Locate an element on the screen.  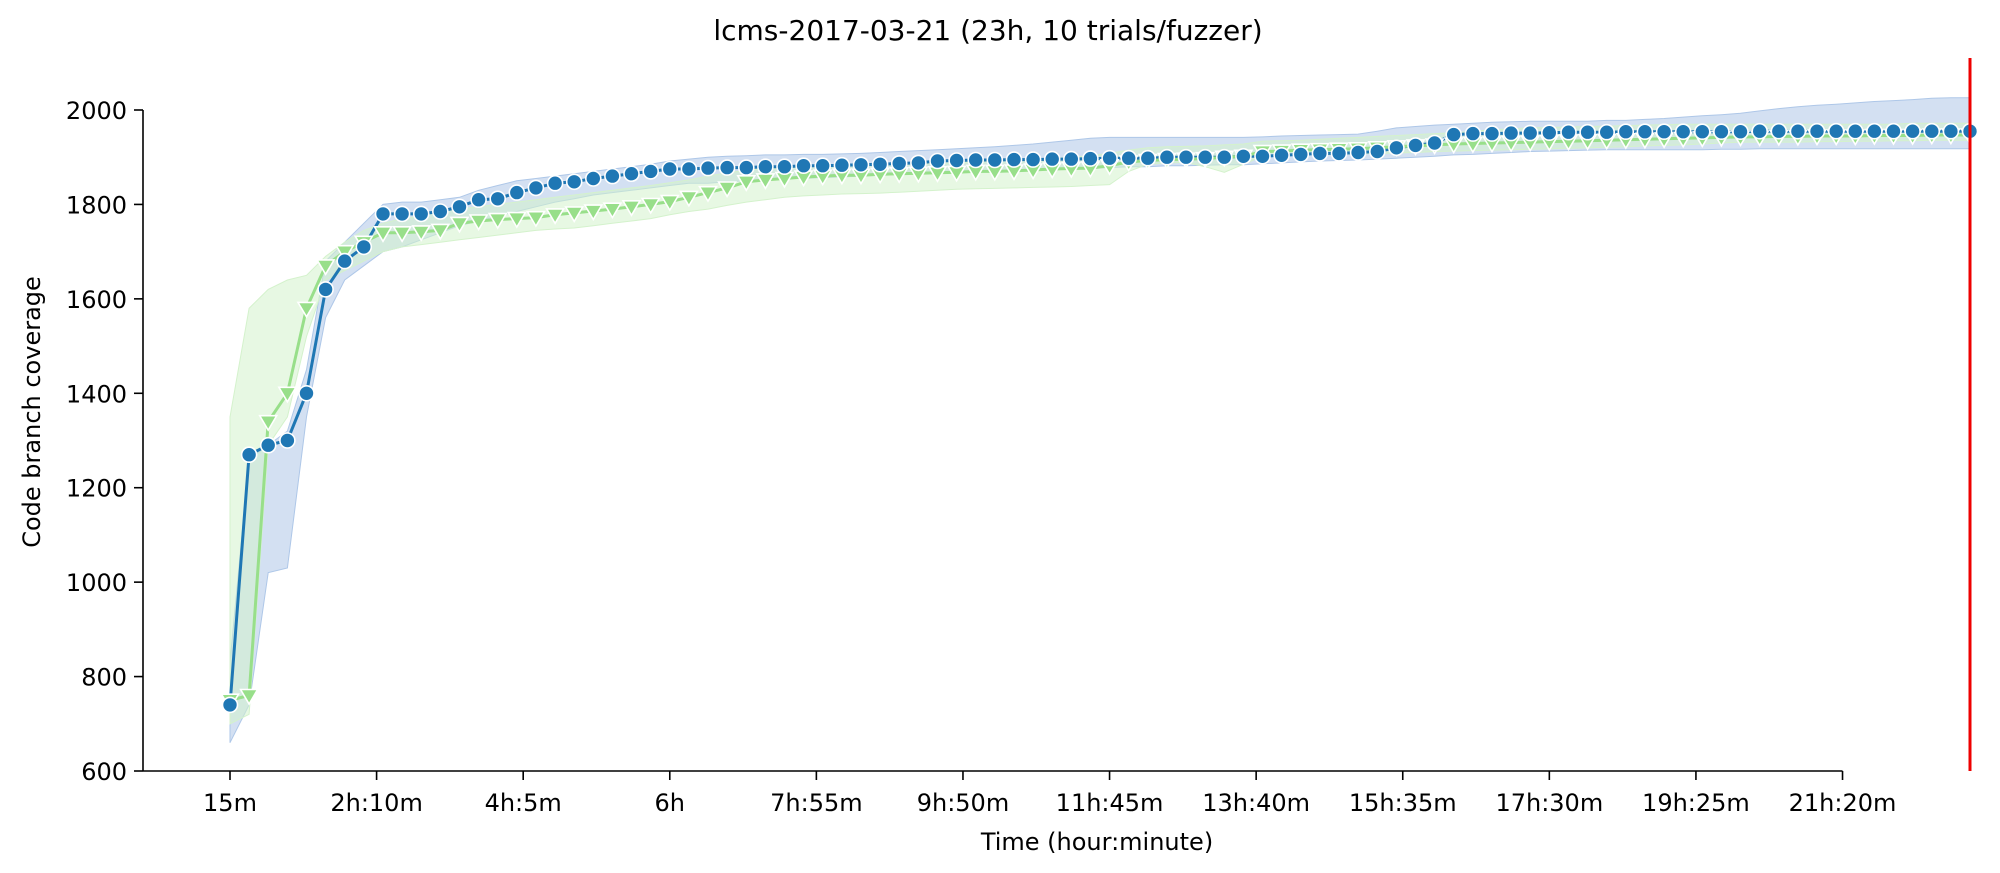
x-tick-label: 13h:40m is located at coordinates (1256, 803).